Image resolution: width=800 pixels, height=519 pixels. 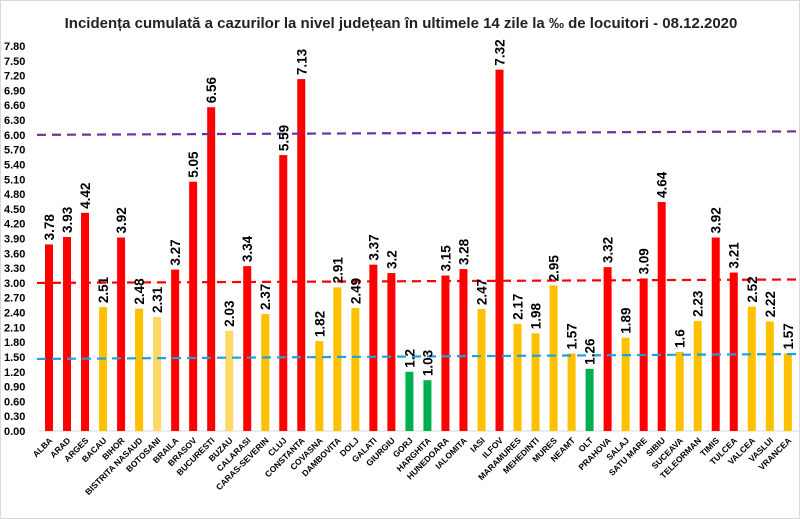 What do you see at coordinates (229, 313) in the screenshot?
I see `data-label: 2.03` at bounding box center [229, 313].